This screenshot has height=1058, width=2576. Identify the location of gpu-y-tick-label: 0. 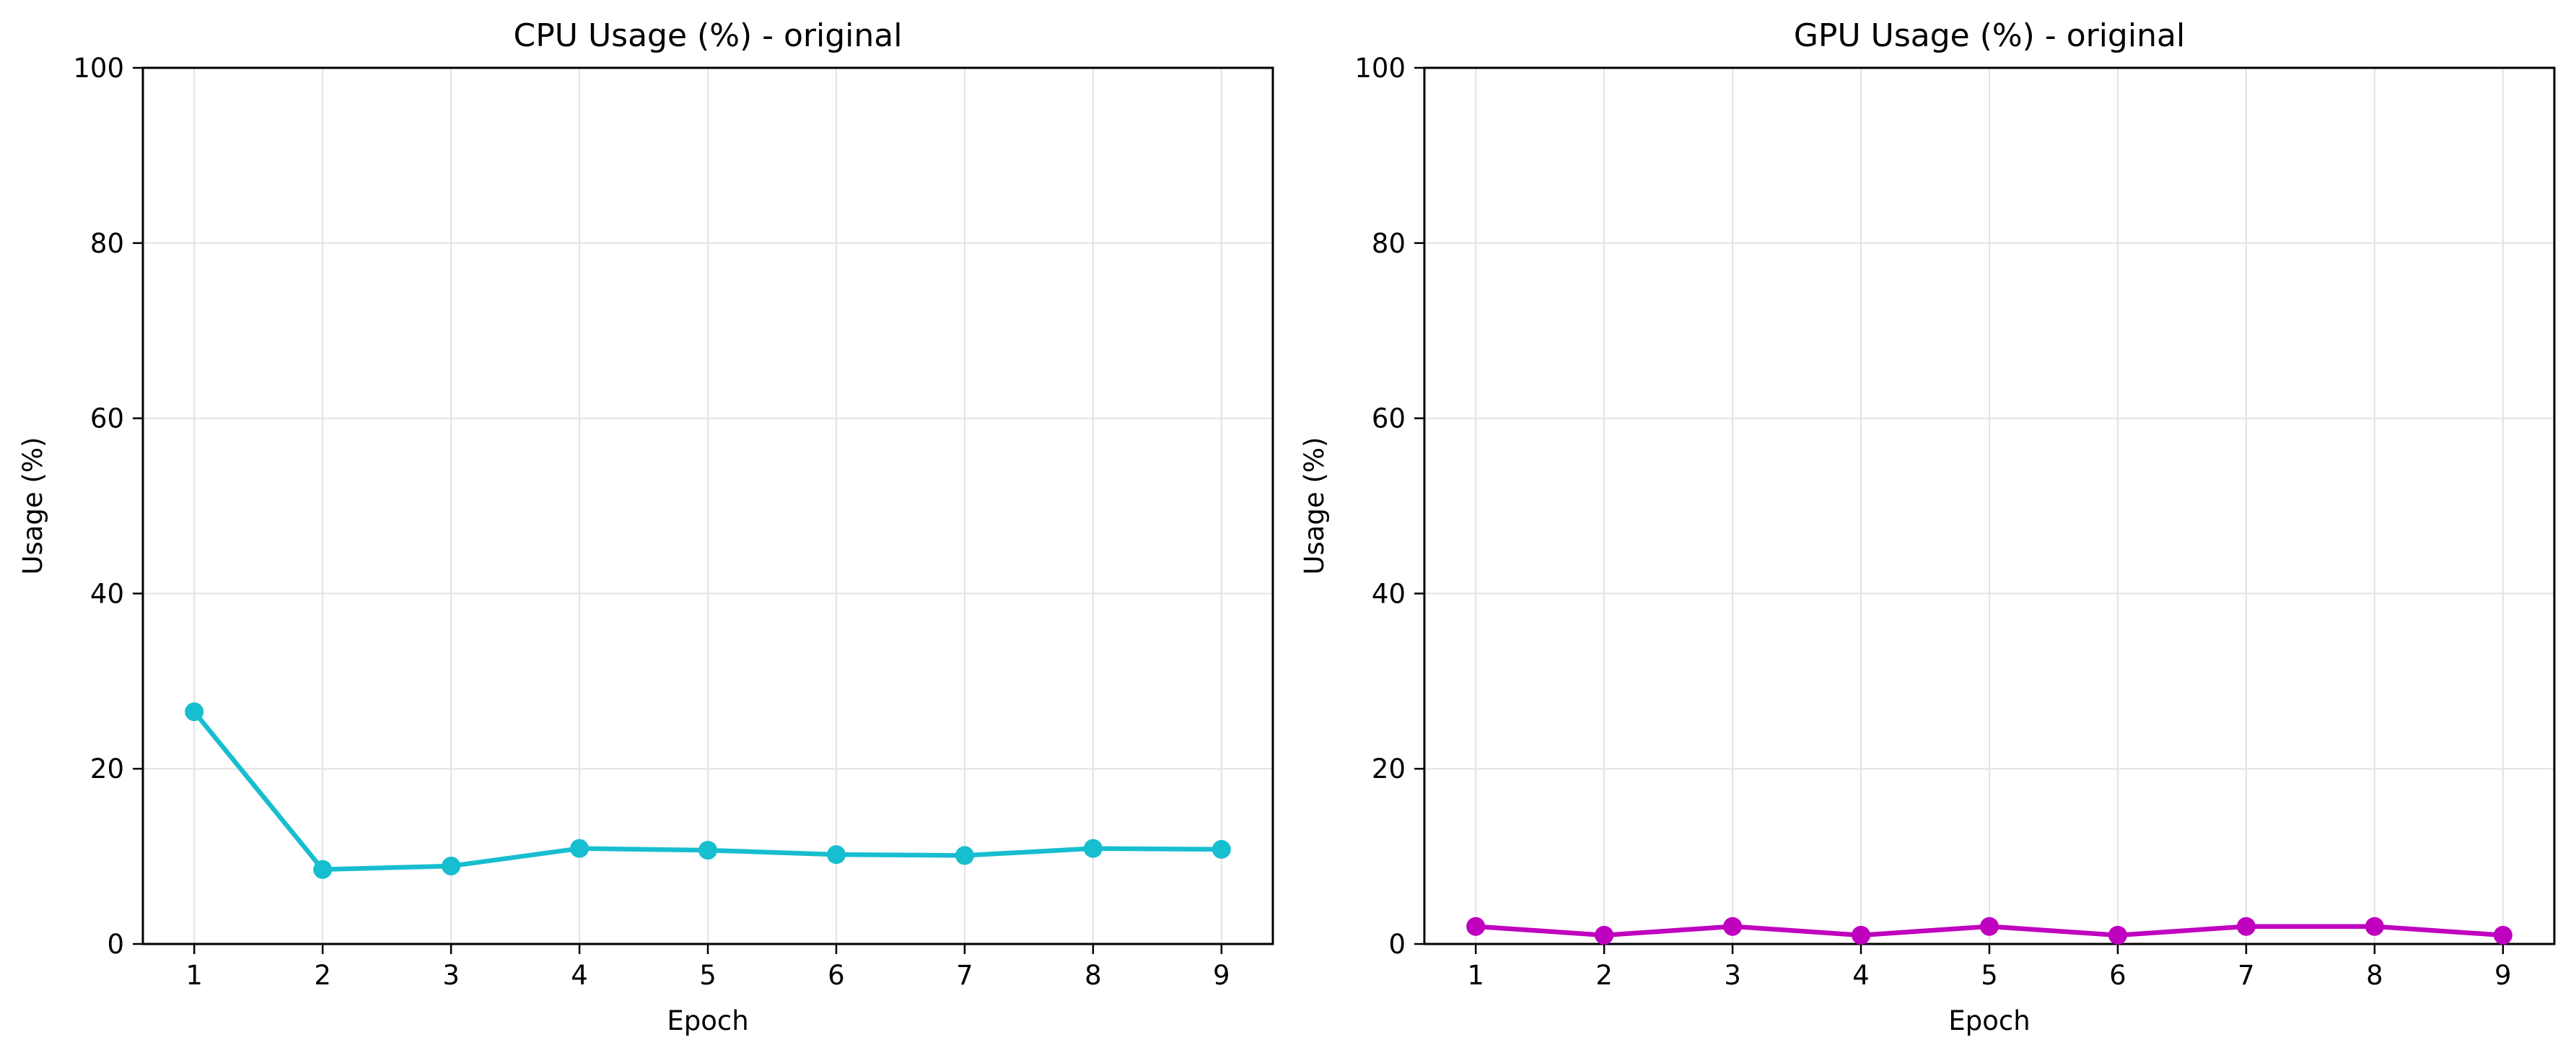
(1397, 944).